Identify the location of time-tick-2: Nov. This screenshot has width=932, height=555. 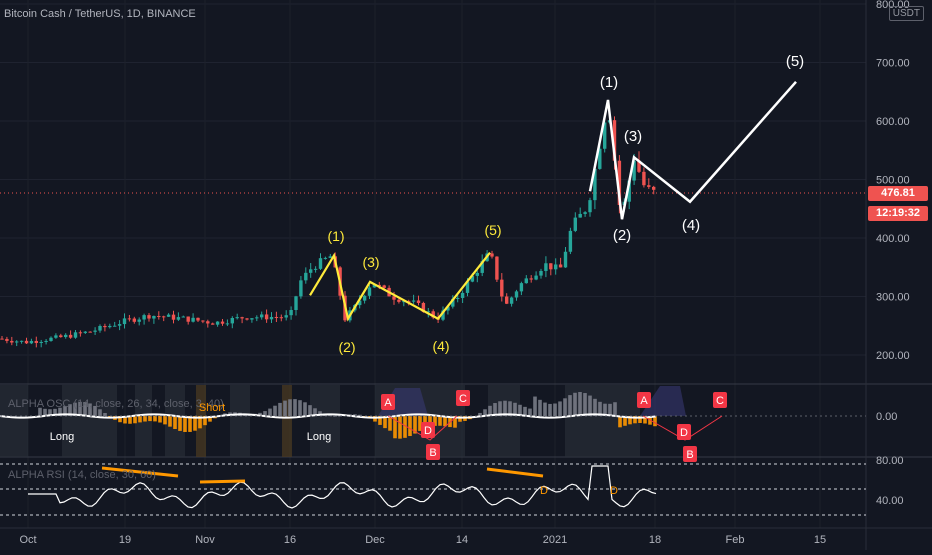
(205, 540).